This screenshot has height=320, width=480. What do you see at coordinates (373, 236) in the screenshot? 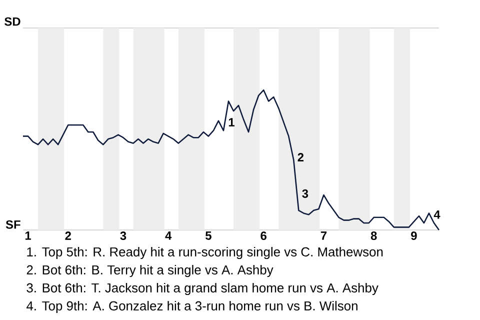
I see `x-tick-label: 8` at bounding box center [373, 236].